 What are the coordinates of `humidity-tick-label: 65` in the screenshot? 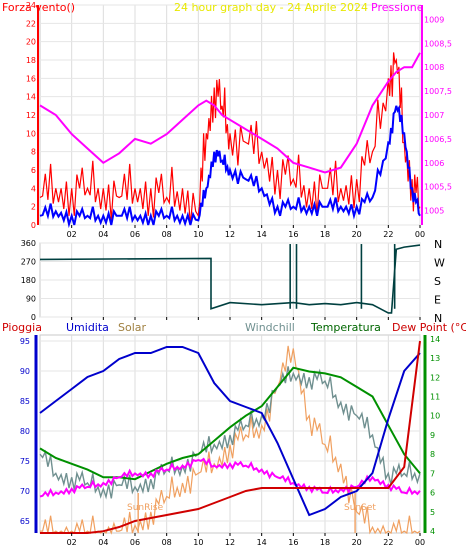 It's located at (25, 521).